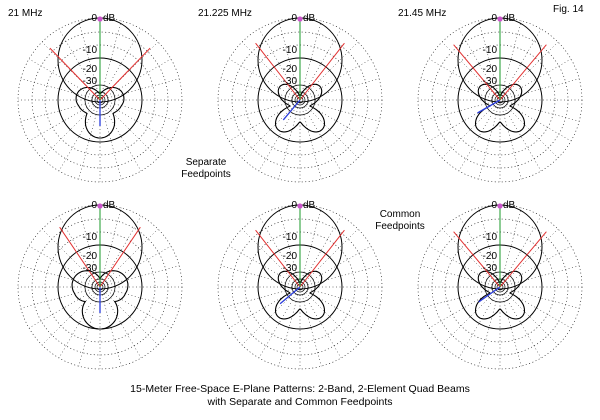 This screenshot has width=600, height=420. What do you see at coordinates (422, 13) in the screenshot?
I see `freq-label-top-right: 21.45 MHz` at bounding box center [422, 13].